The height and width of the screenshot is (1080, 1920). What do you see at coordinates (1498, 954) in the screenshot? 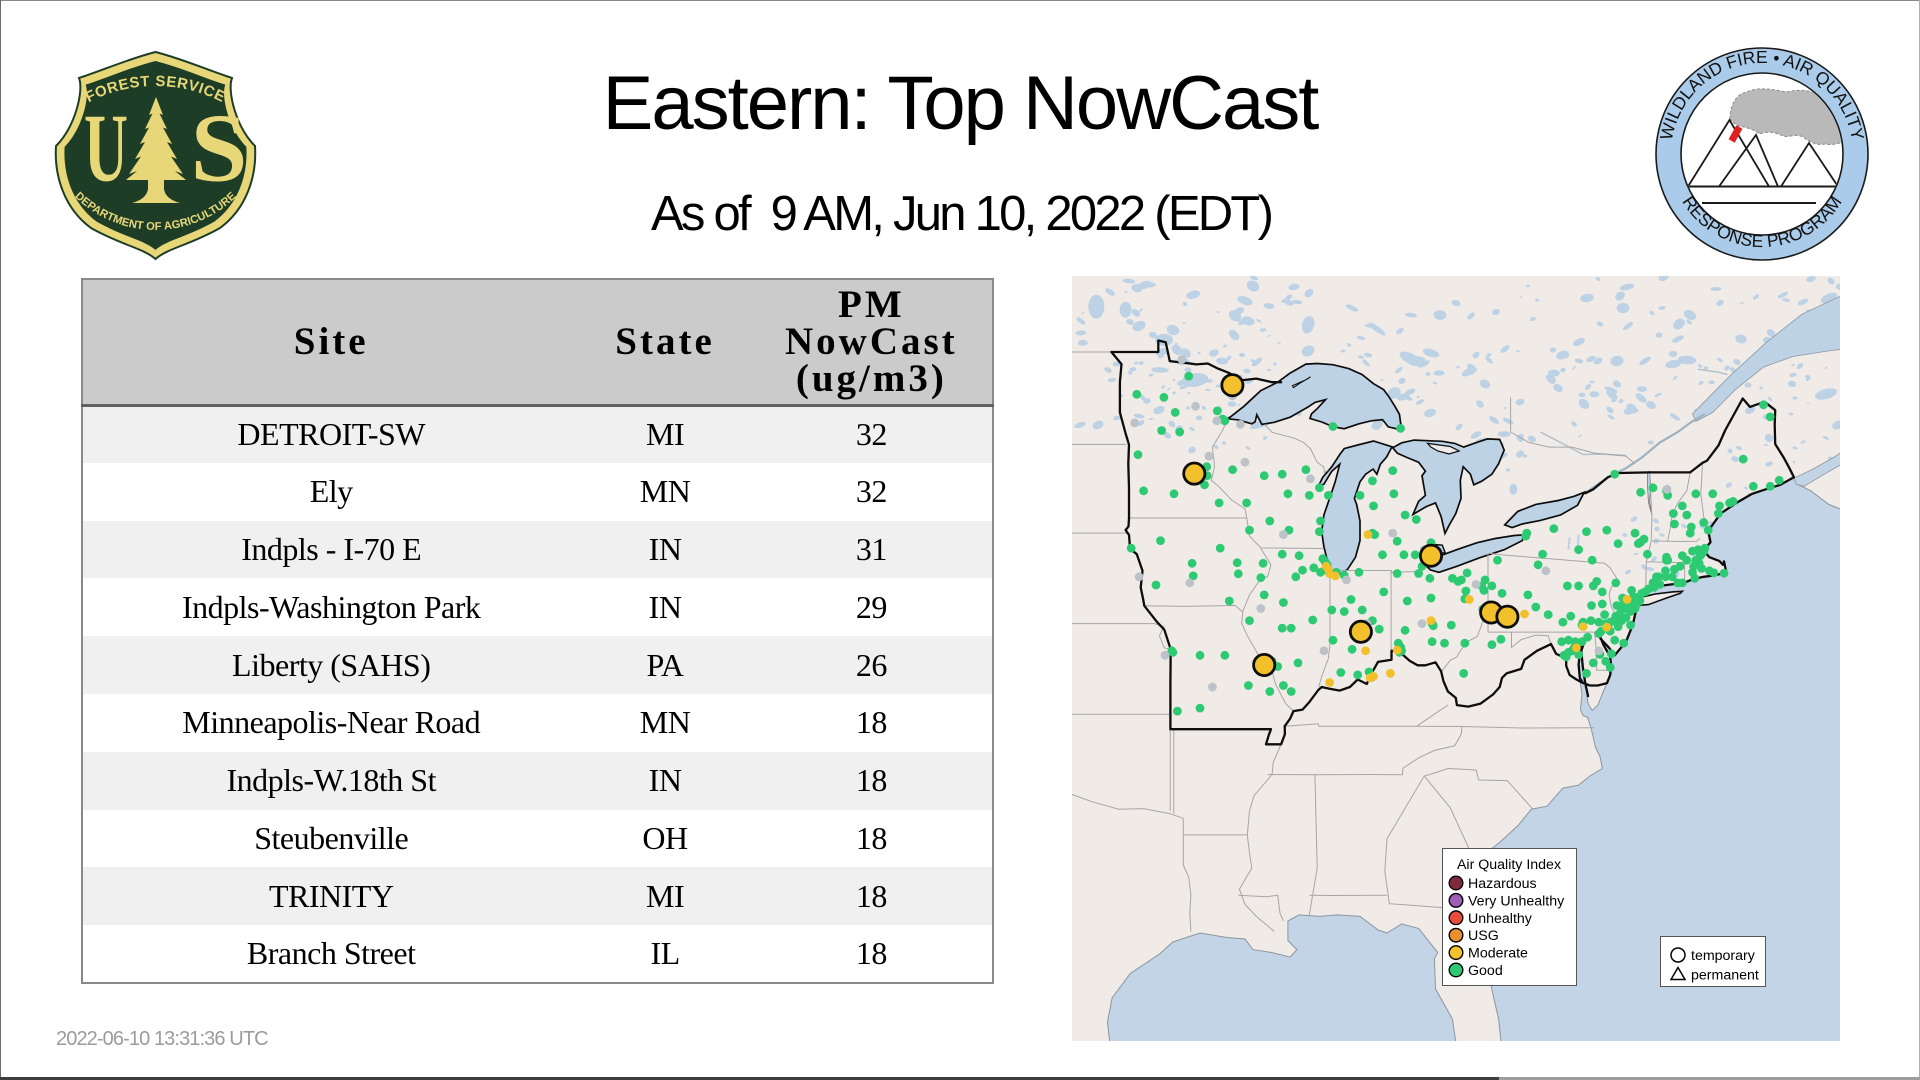
I see `svg-text: Moderate` at bounding box center [1498, 954].